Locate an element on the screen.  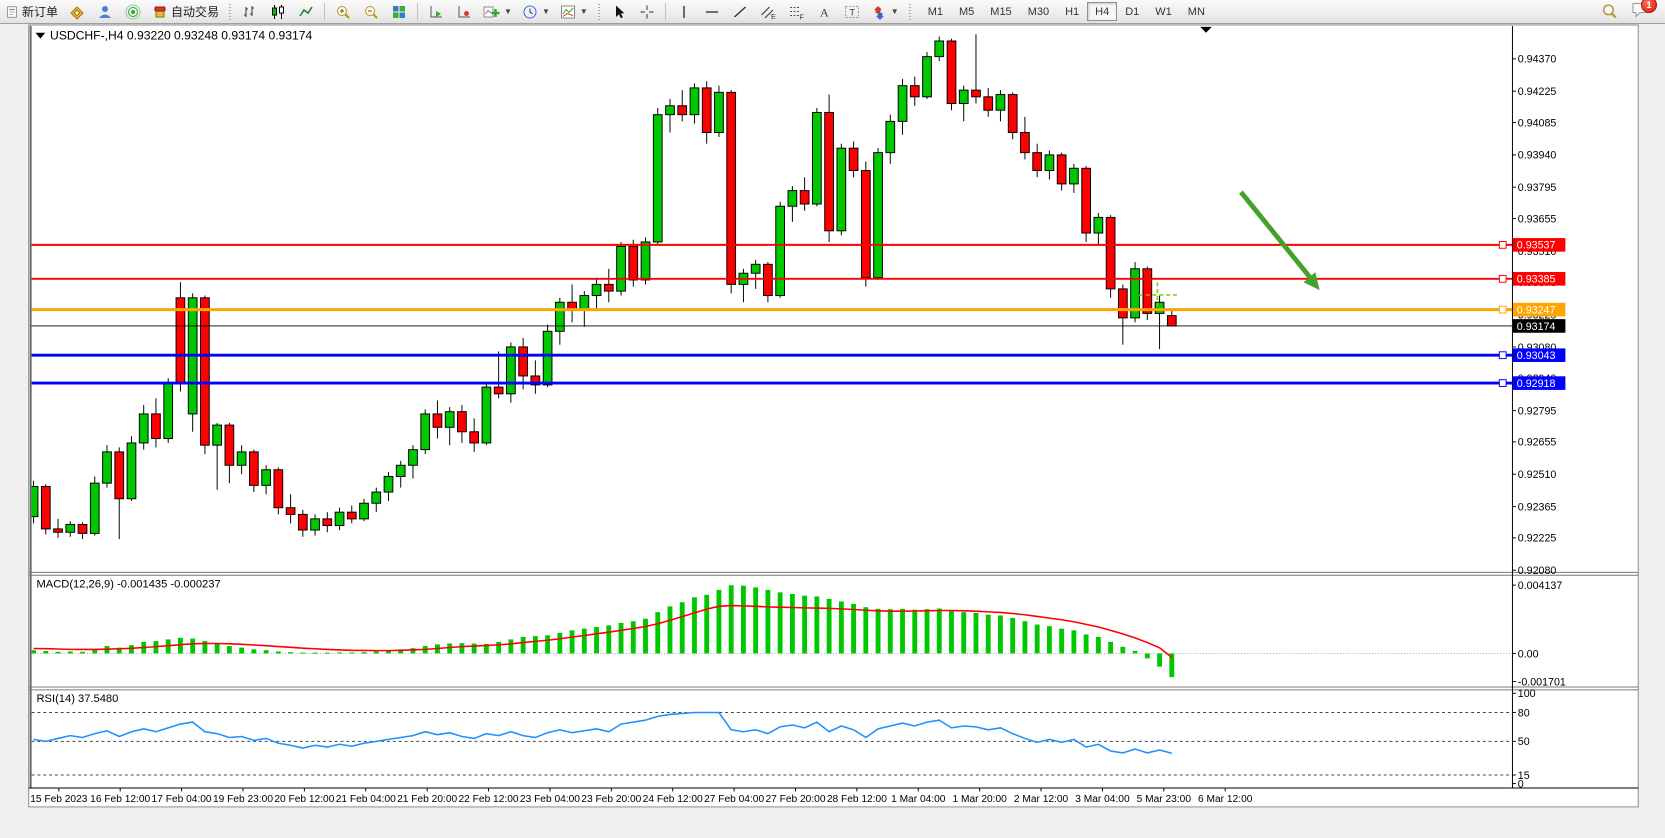
timeframe-button-h4: H4 is located at coordinates (1102, 11).